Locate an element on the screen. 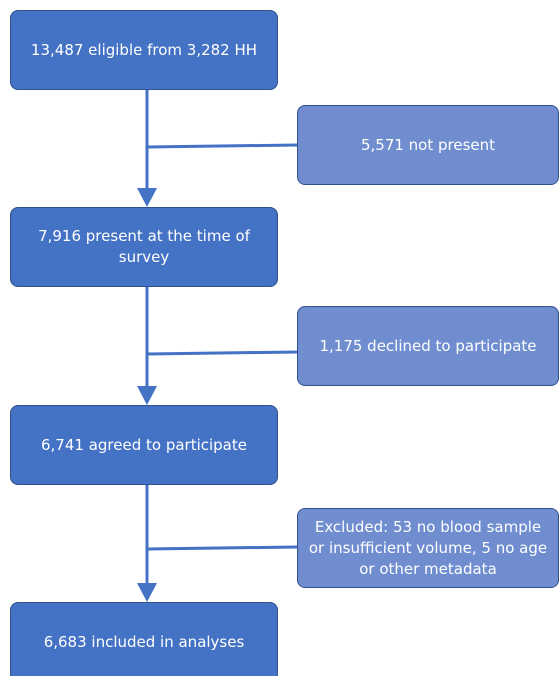 The height and width of the screenshot is (676, 560). exclusion-box: 5,571 not present is located at coordinates (428, 145).